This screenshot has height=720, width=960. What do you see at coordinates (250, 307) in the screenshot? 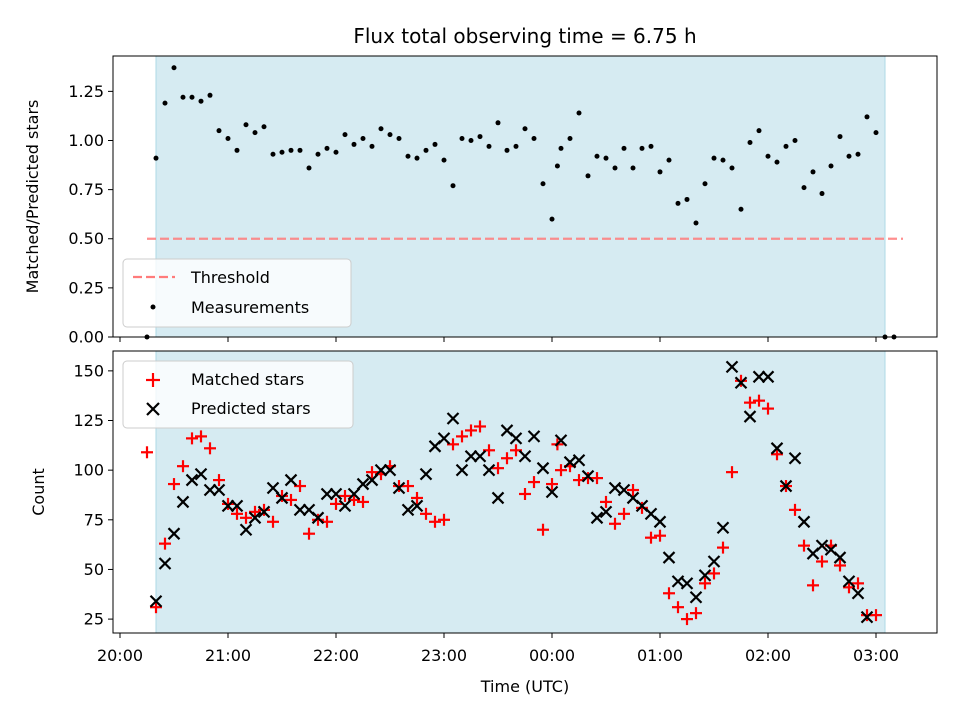
I see `legend-measurements-label: Measurements` at bounding box center [250, 307].